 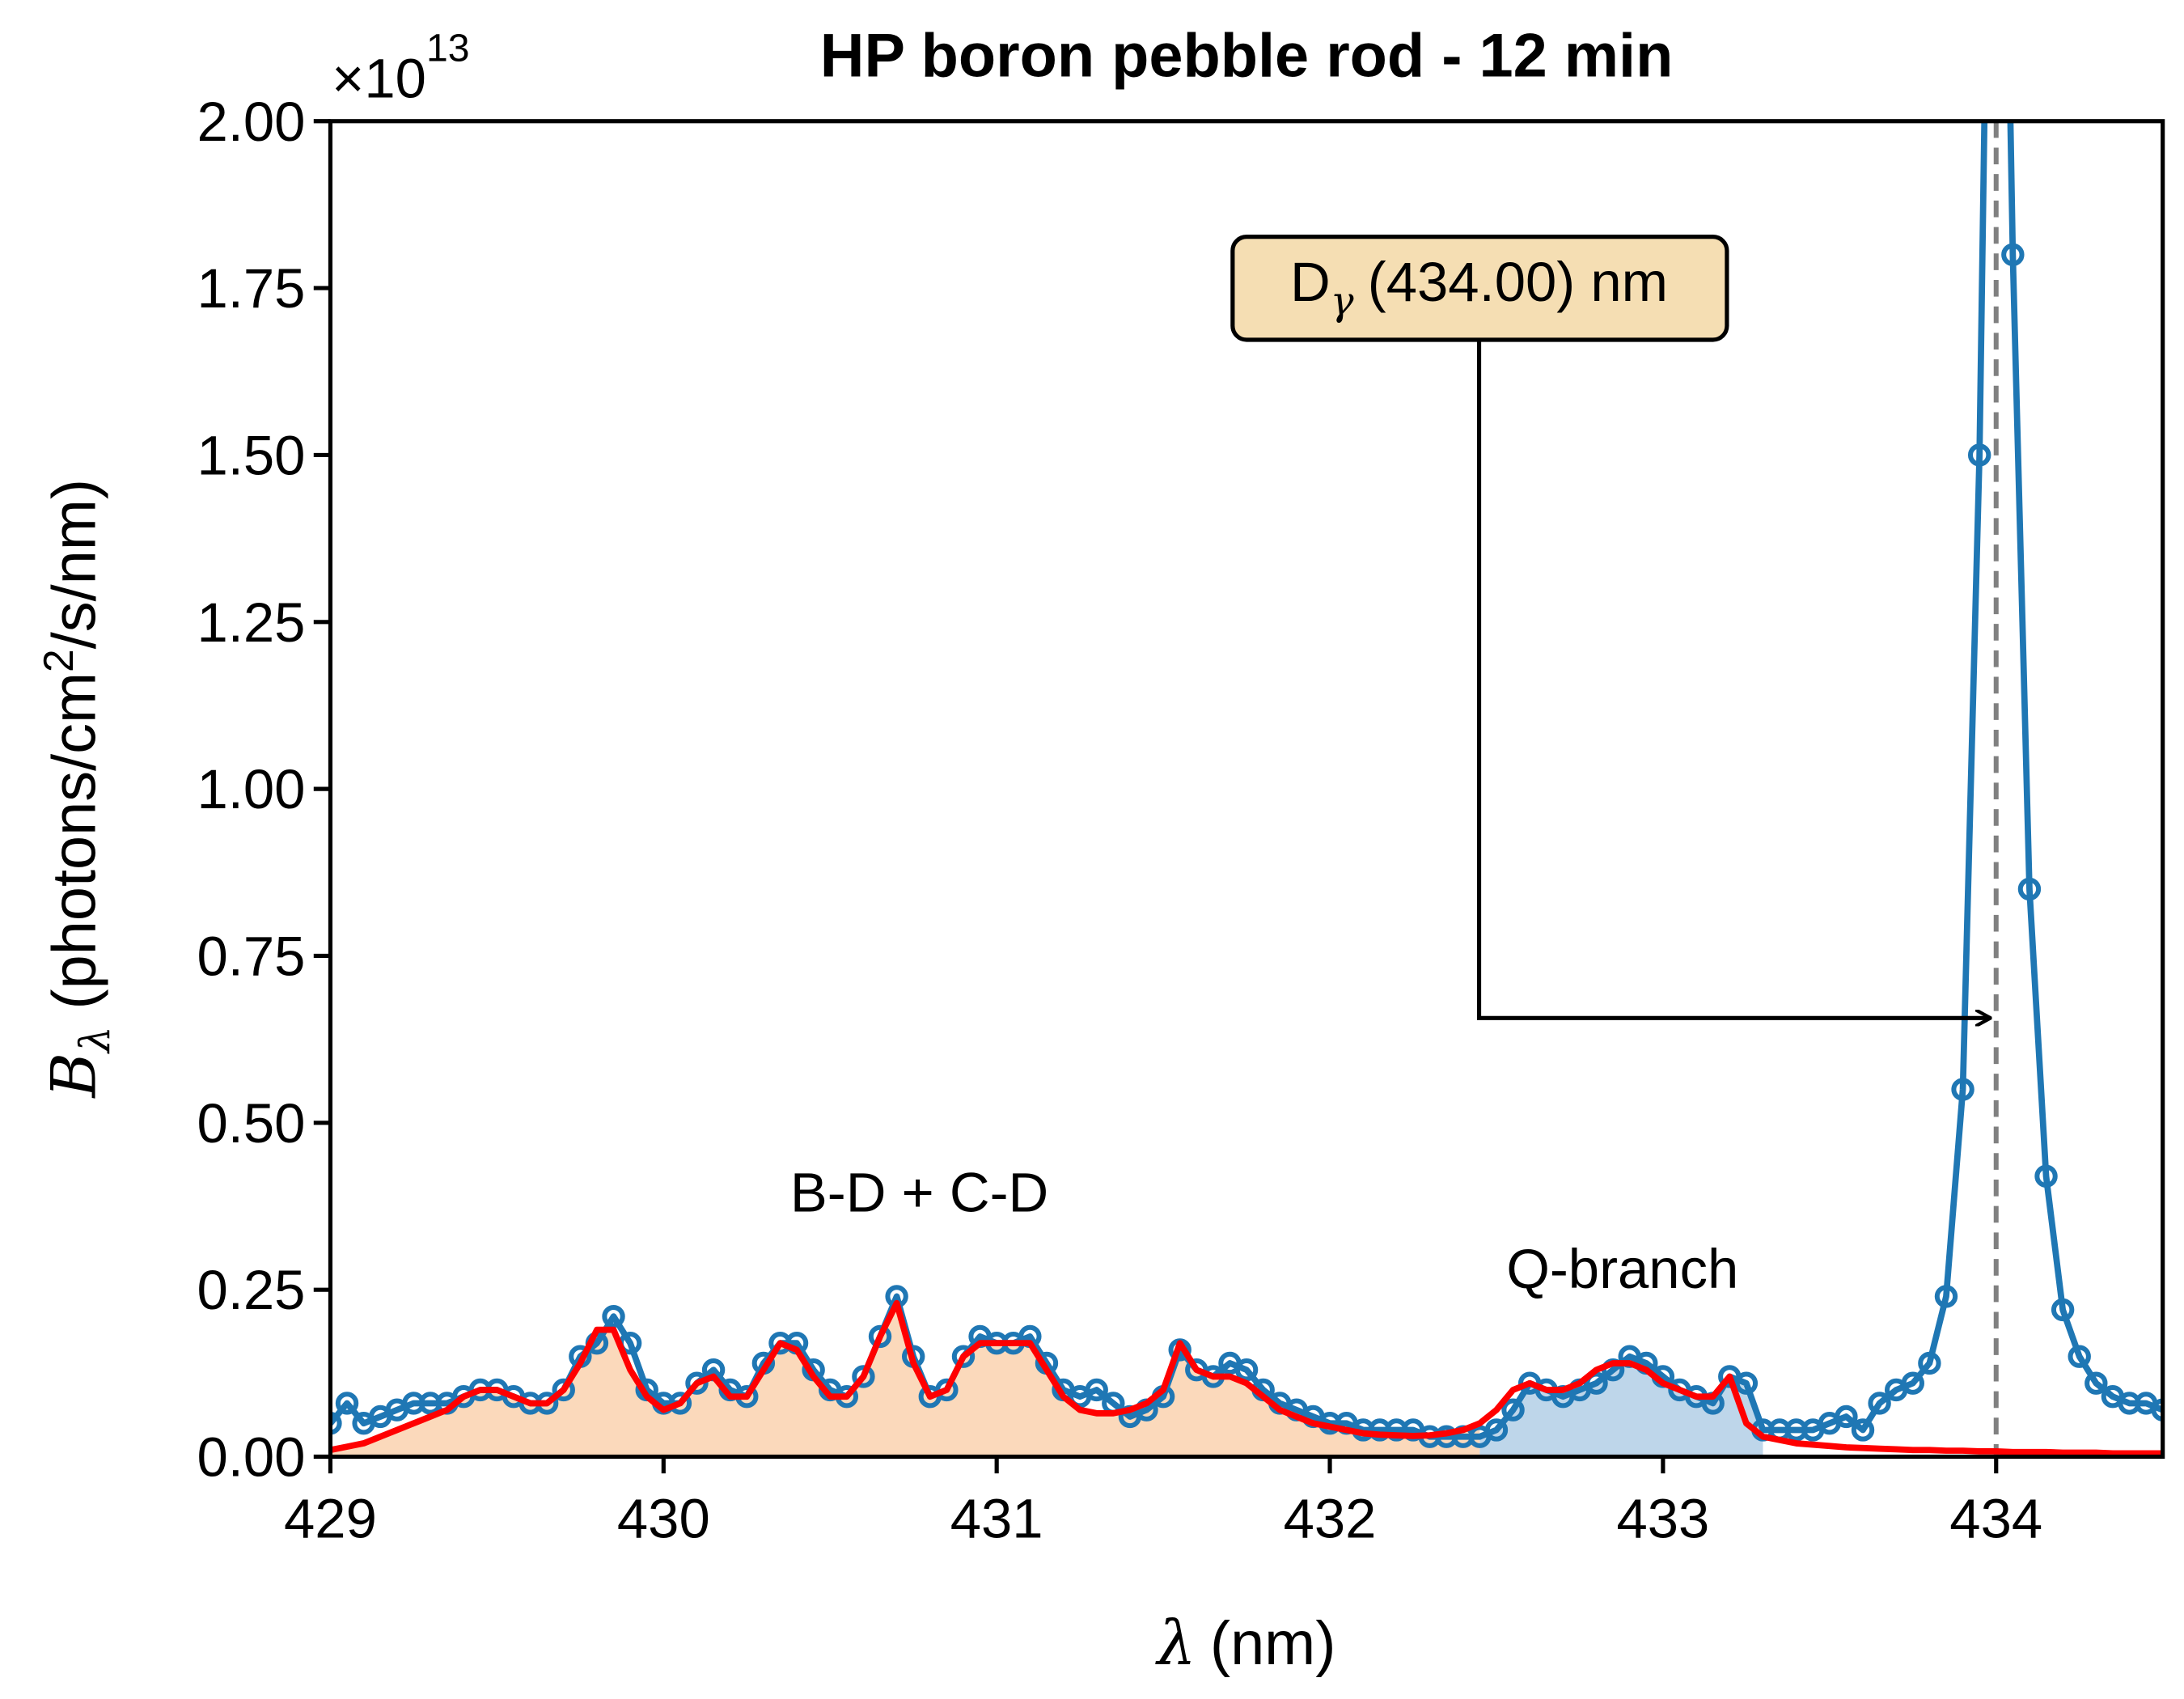 What do you see at coordinates (1310, 282) in the screenshot?
I see `line-symbol: D` at bounding box center [1310, 282].